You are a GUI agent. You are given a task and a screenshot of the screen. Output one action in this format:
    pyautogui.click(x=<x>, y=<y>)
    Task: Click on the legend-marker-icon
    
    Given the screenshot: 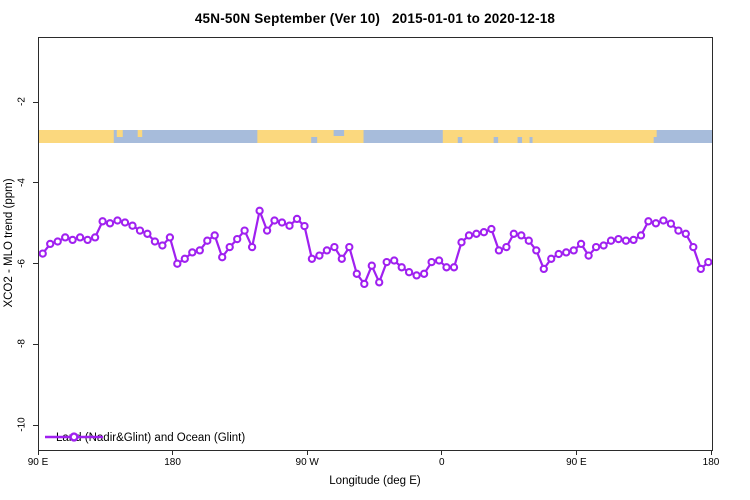 What is the action you would take?
    pyautogui.click(x=74, y=437)
    